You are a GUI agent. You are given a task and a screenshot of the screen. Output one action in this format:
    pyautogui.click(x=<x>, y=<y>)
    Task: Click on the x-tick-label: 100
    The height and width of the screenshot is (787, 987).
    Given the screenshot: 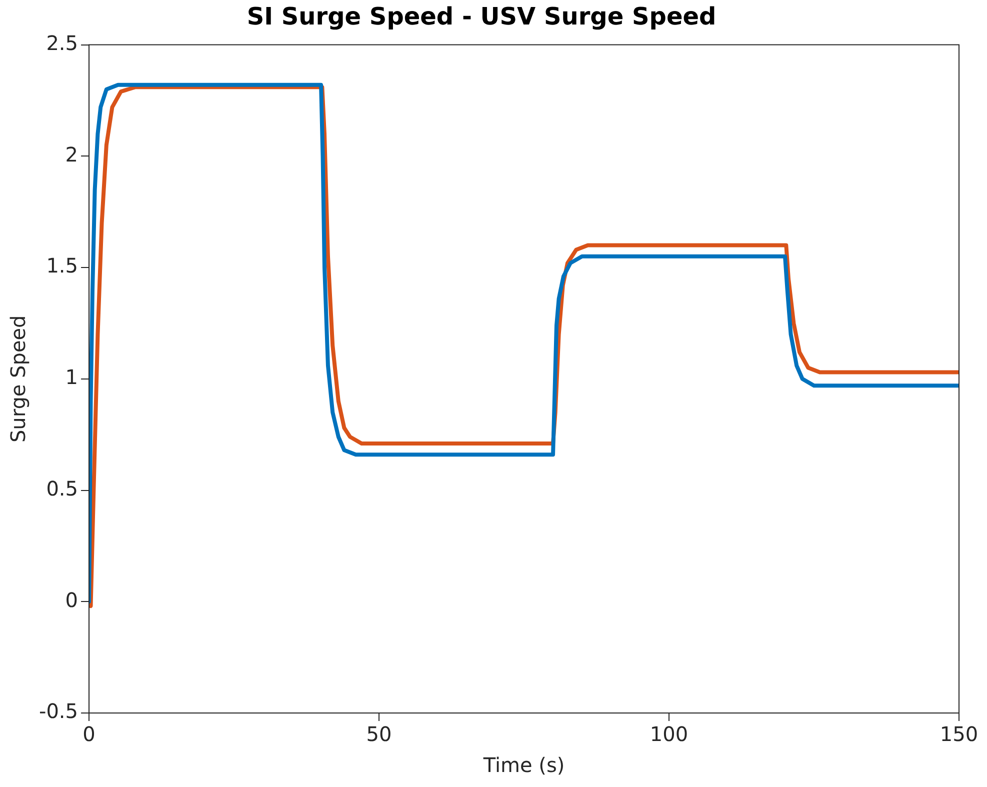 What is the action you would take?
    pyautogui.click(x=669, y=734)
    